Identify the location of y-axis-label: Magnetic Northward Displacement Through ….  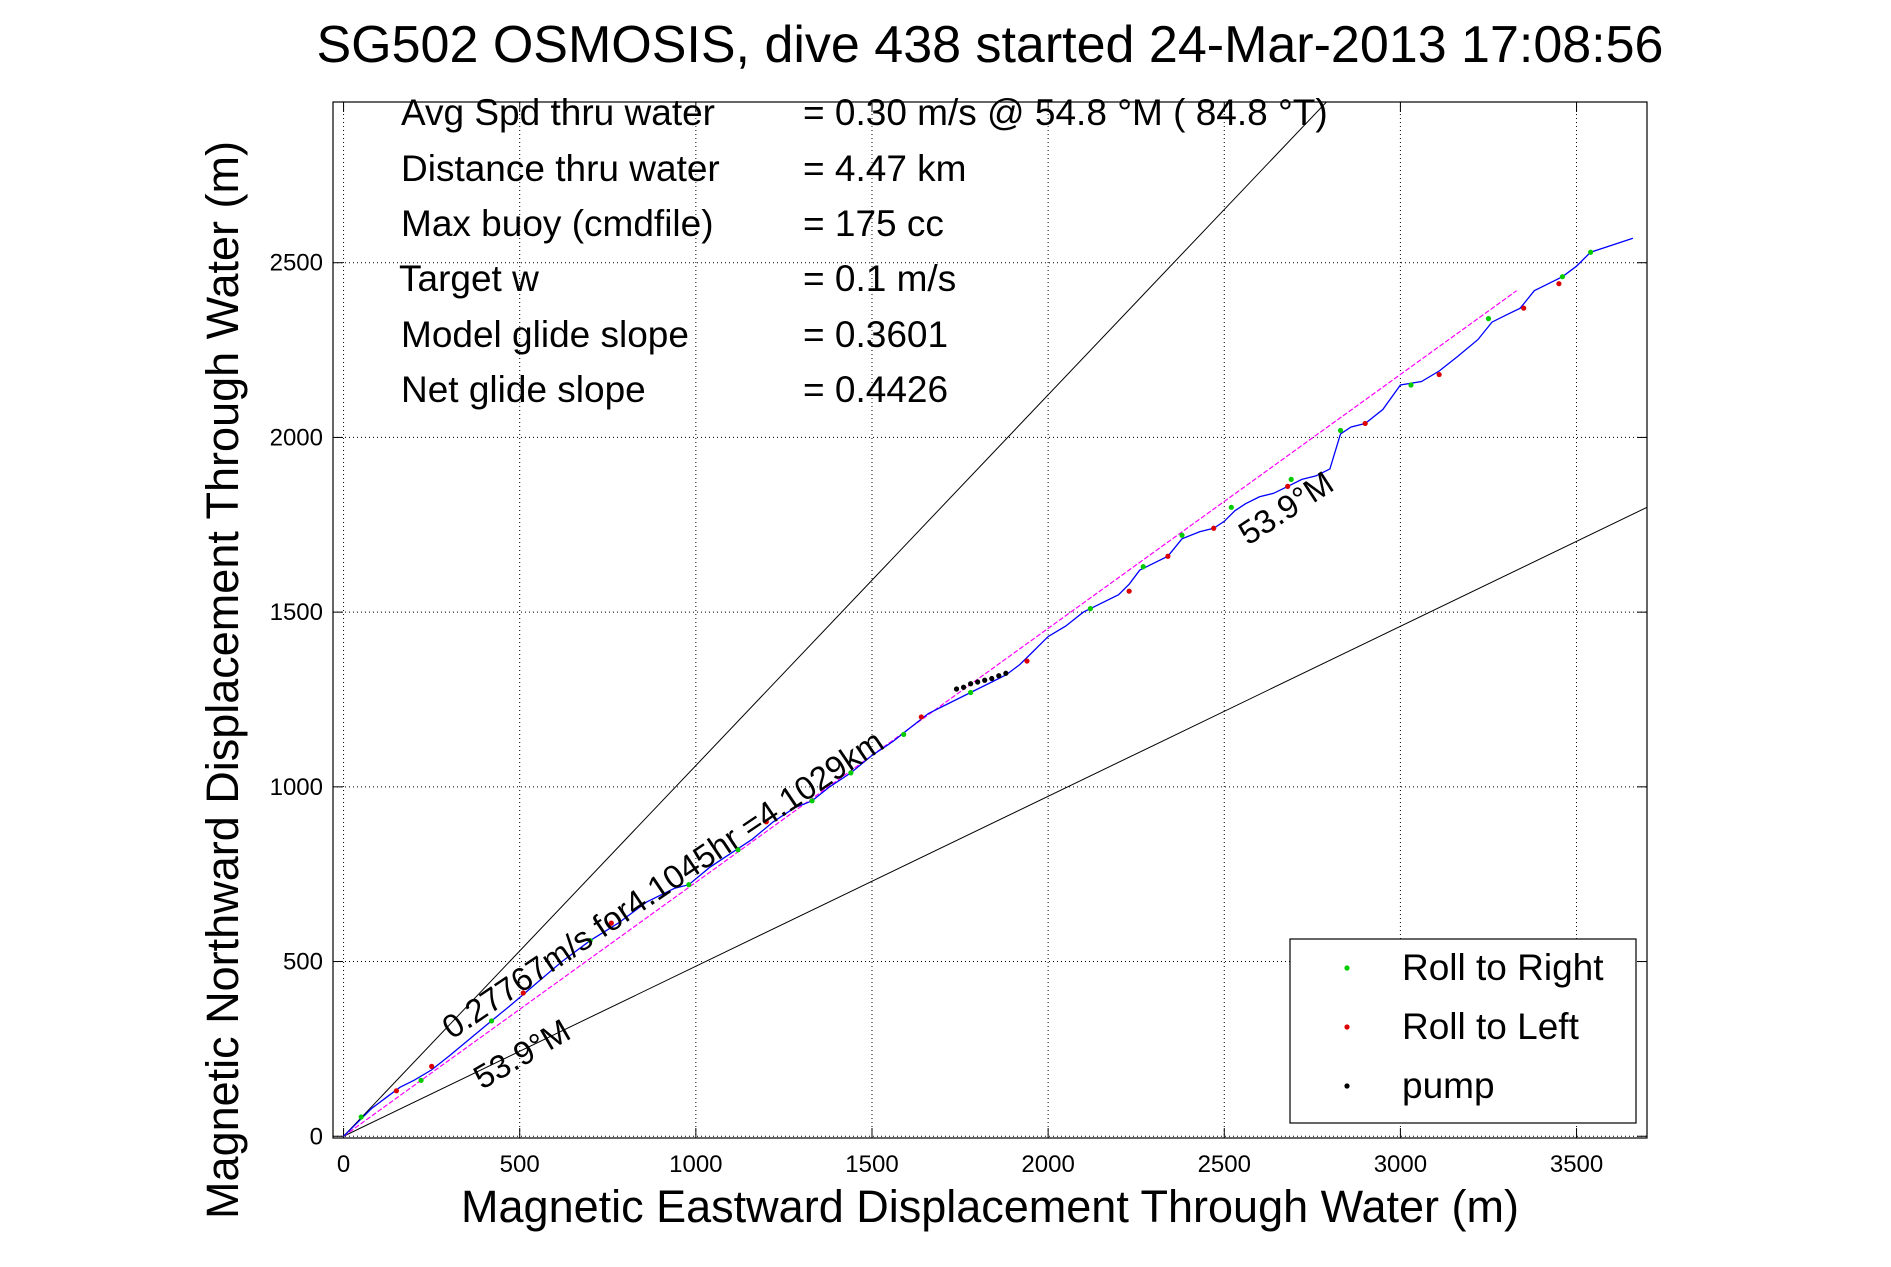
(222, 680).